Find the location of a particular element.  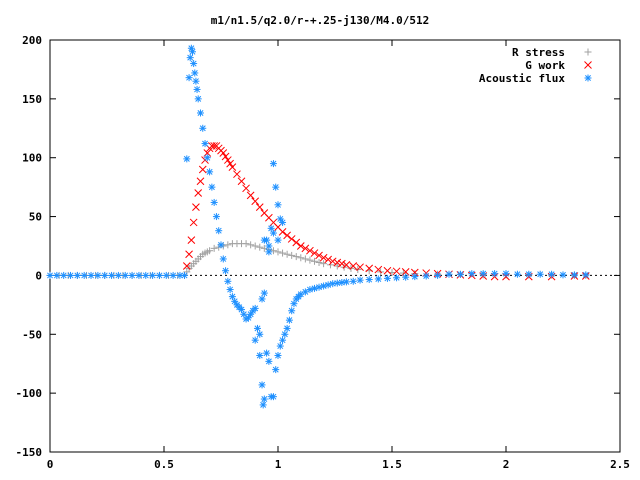

y-tick-label: 200 is located at coordinates (32, 40).